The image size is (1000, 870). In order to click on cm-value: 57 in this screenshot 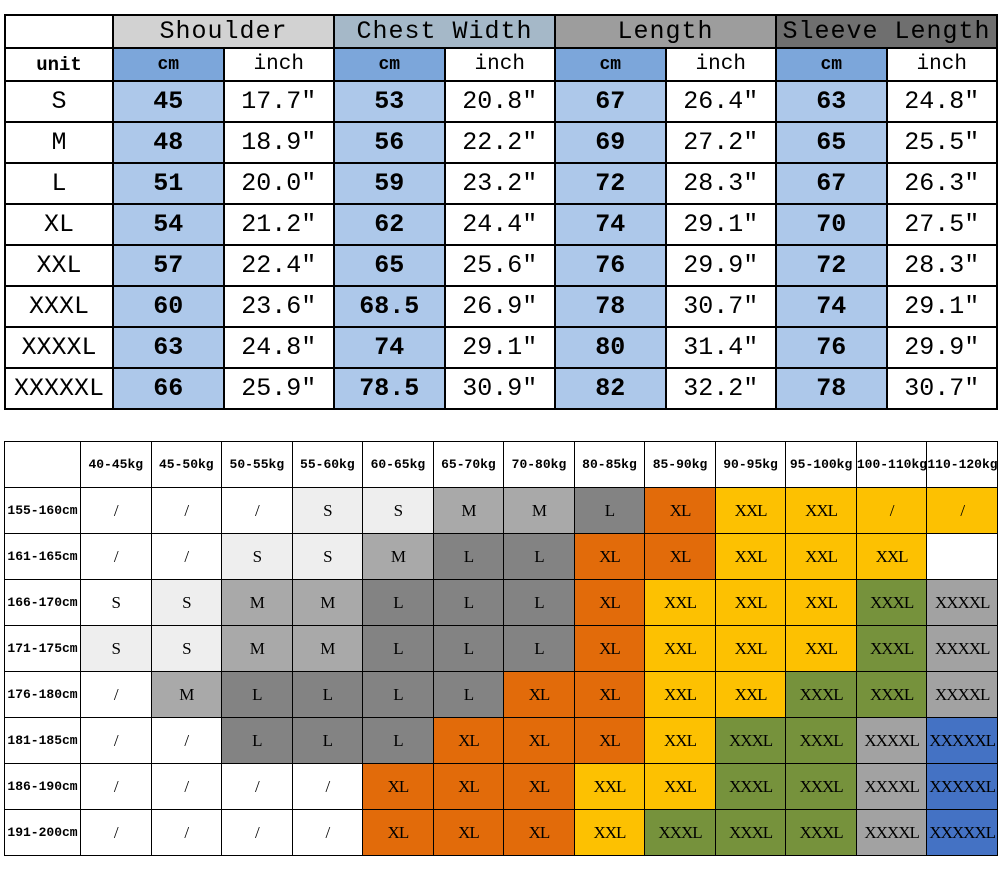, I will do `click(168, 265)`.